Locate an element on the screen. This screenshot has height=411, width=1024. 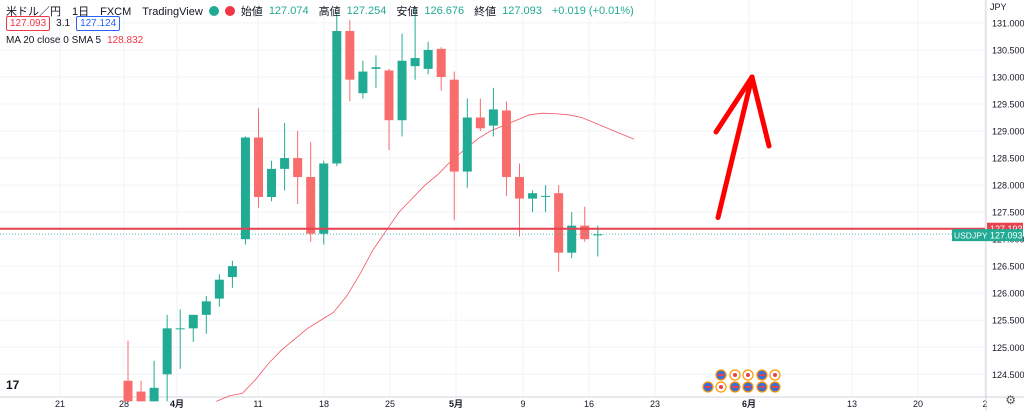
bid-ask-row: 127.093 3.1 127.124 is located at coordinates (63, 23).